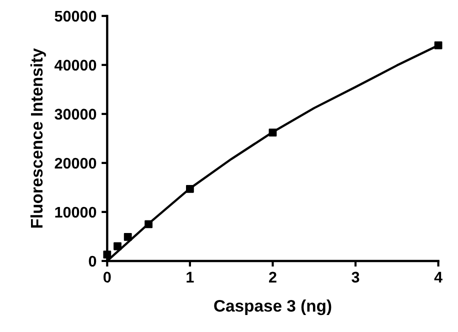 The image size is (458, 332). Describe the element at coordinates (92, 261) in the screenshot. I see `y-tick-label: 0` at that location.